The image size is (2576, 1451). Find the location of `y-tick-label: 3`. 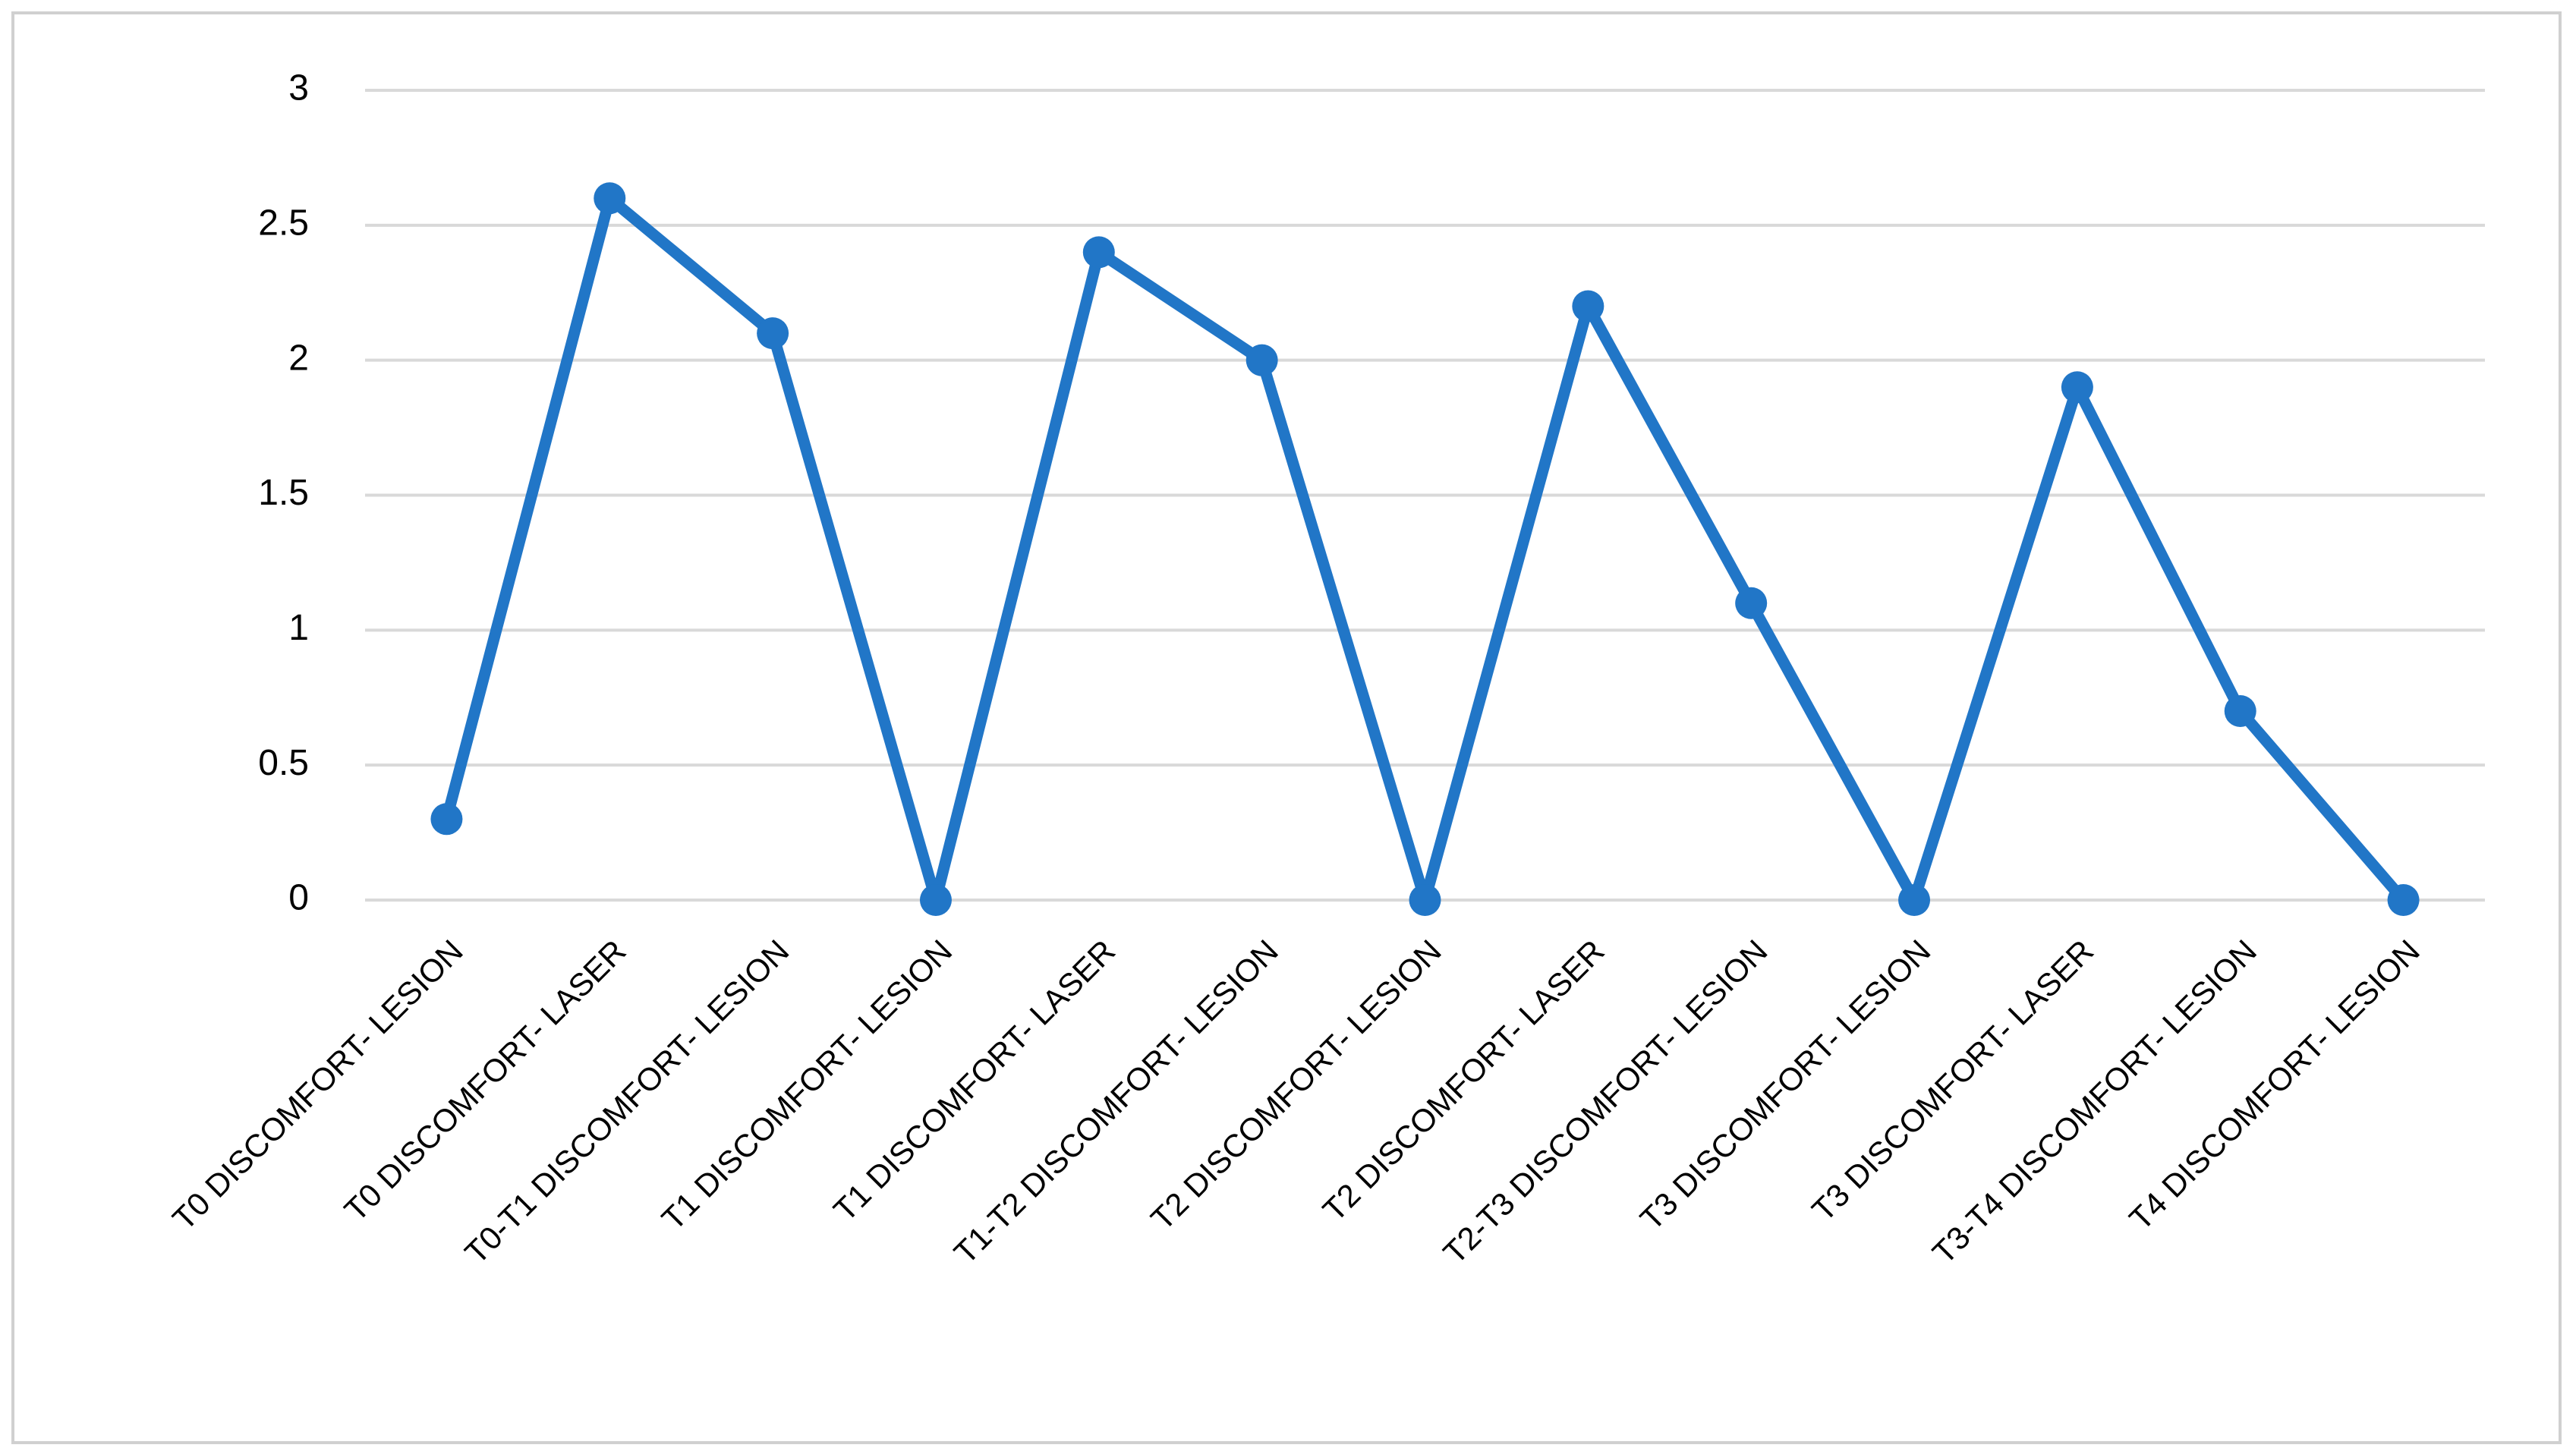

y-tick-label: 3 is located at coordinates (298, 88).